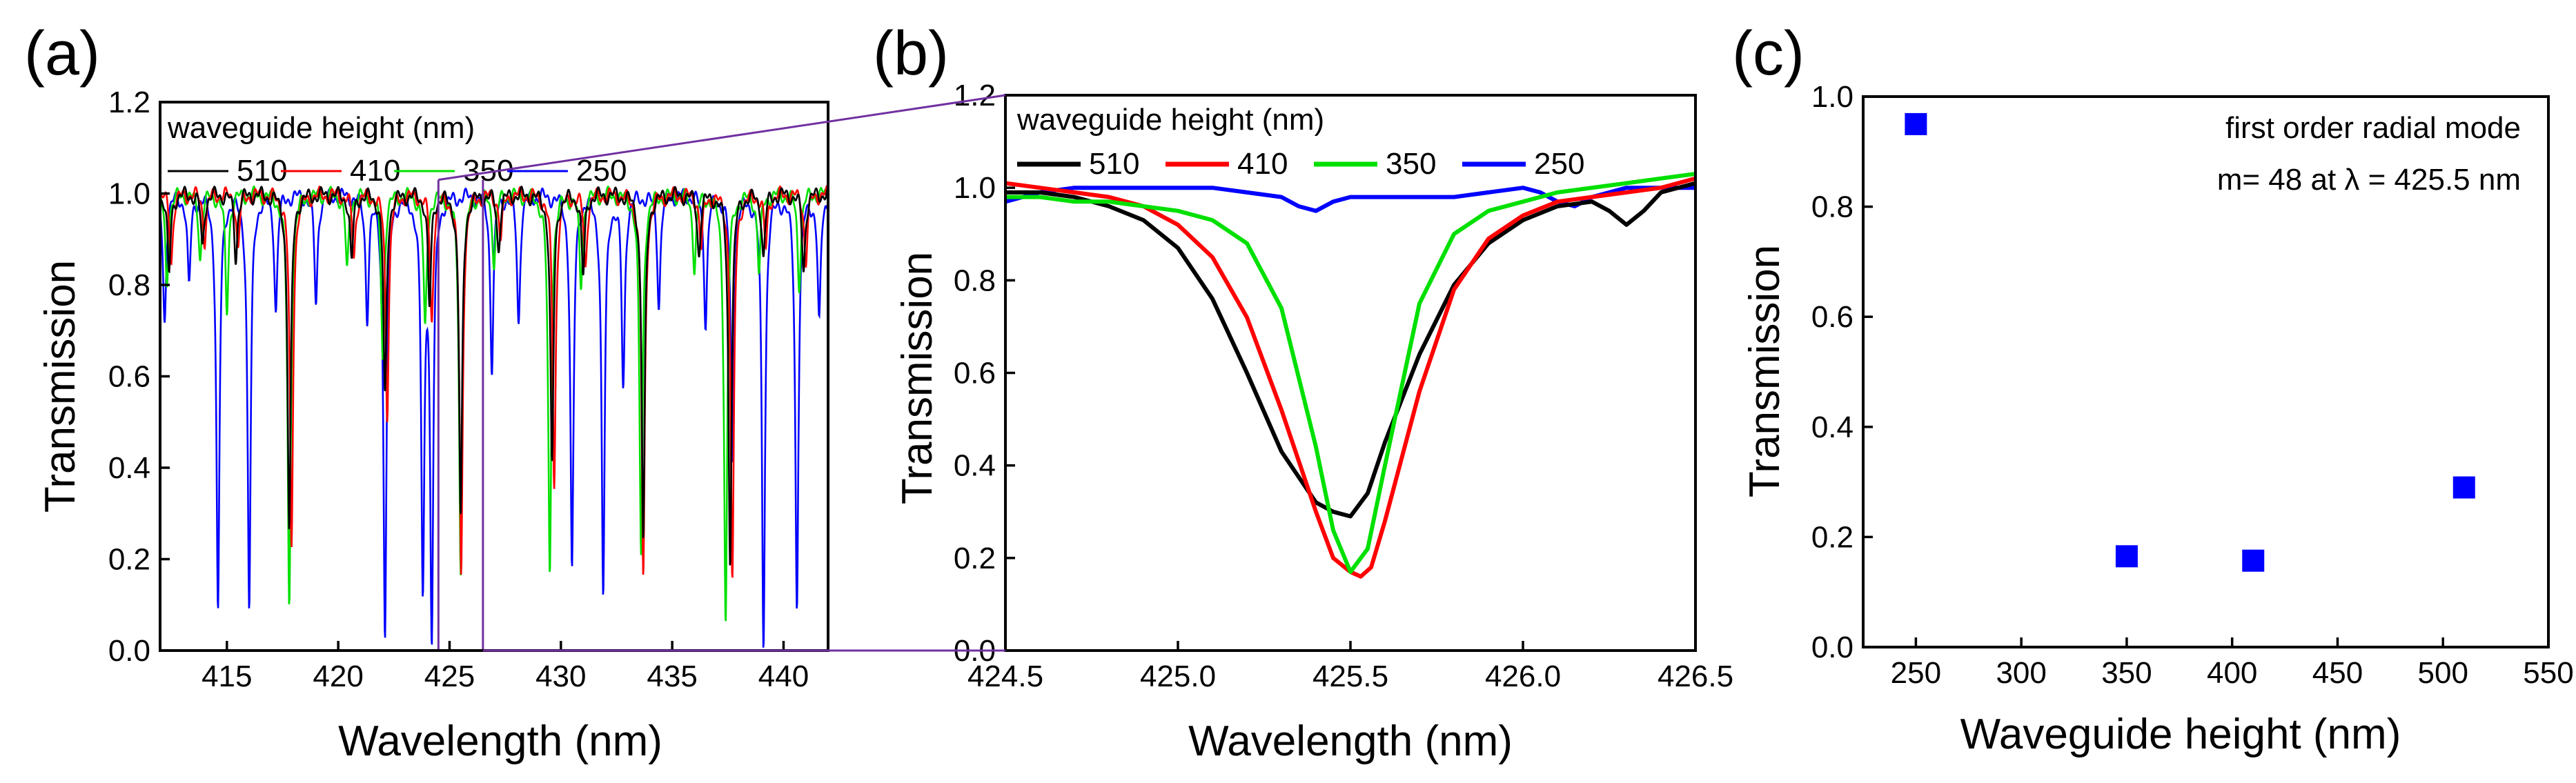  Describe the element at coordinates (1350, 199) in the screenshot. I see `panel-b-series-250-line` at that location.